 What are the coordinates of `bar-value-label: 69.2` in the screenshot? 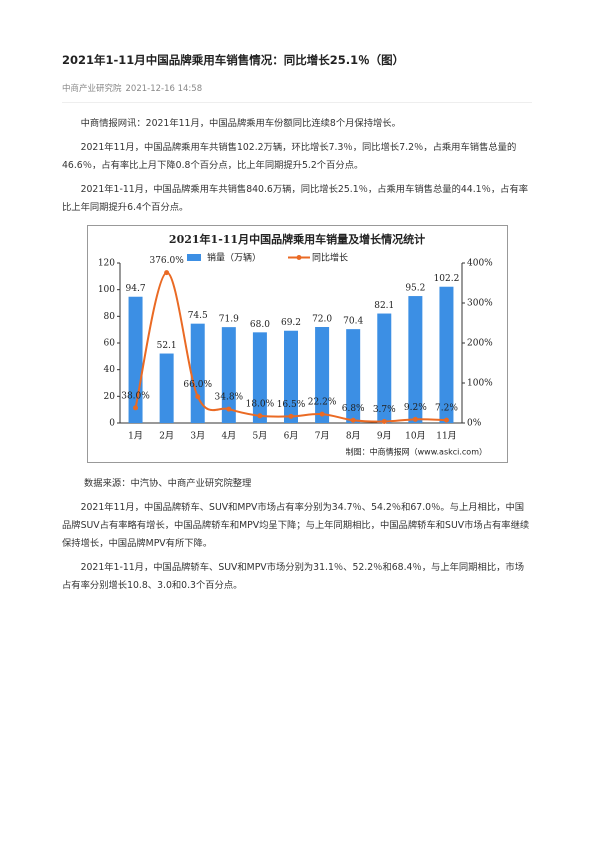 It's located at (291, 323).